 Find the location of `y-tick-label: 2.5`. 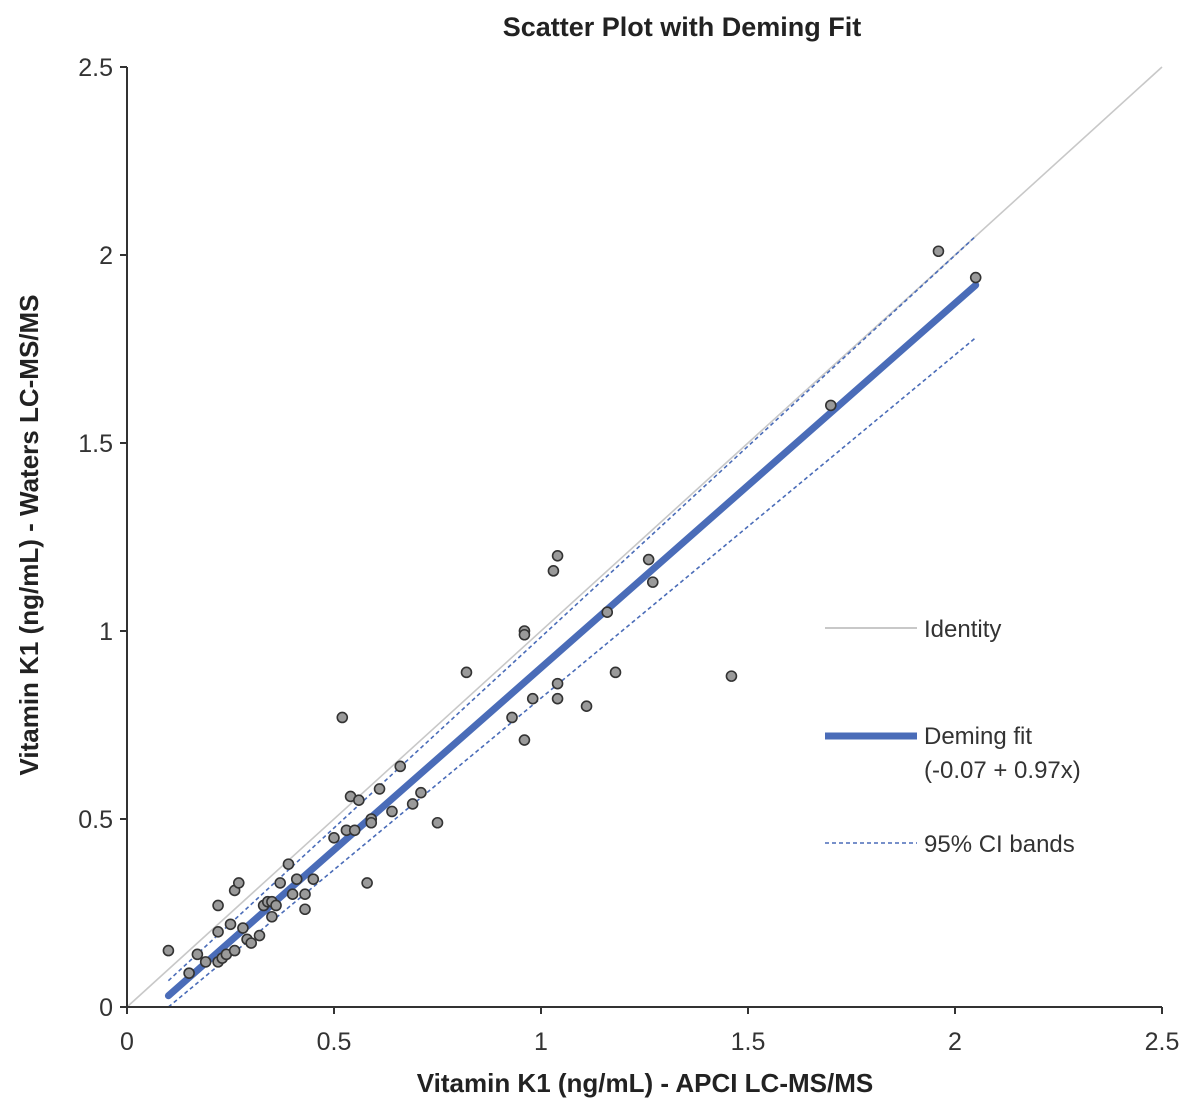

y-tick-label: 2.5 is located at coordinates (95, 68).